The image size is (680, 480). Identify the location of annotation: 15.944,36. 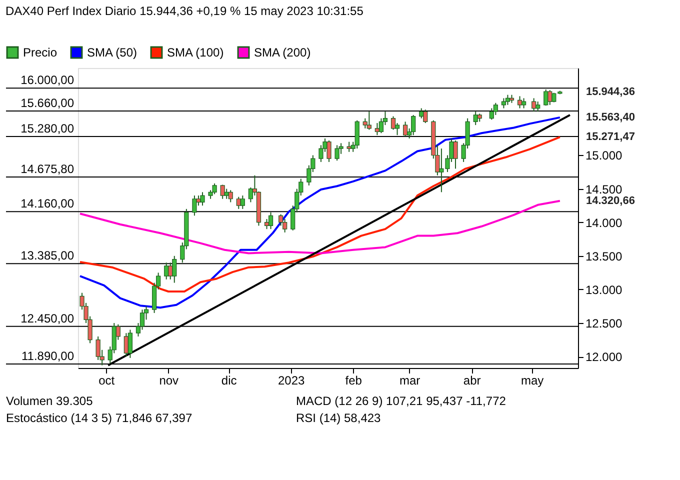
(610, 92).